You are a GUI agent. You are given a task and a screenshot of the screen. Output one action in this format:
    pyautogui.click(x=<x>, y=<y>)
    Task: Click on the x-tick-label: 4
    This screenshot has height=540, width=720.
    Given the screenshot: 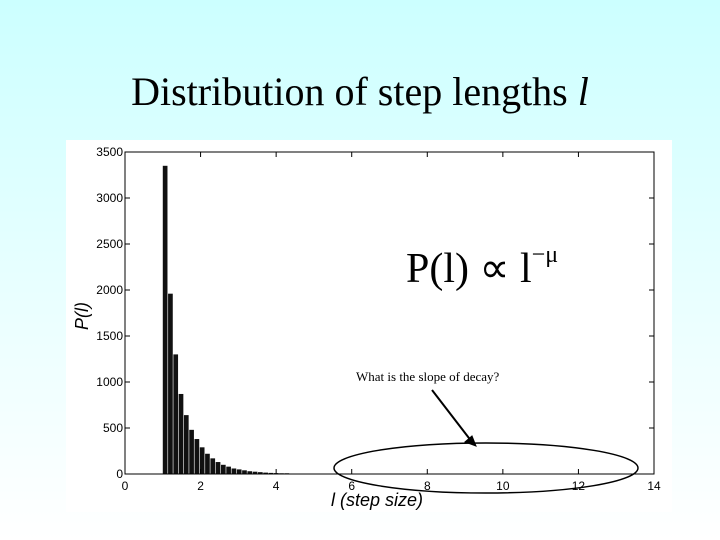 What is the action you would take?
    pyautogui.click(x=276, y=486)
    